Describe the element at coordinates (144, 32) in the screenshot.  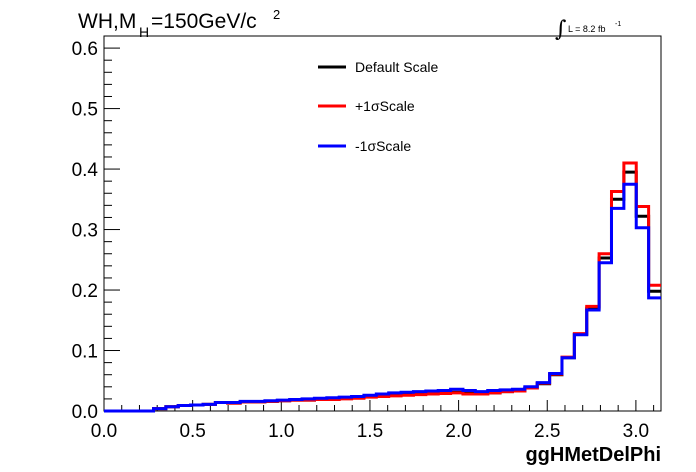
I see `title-subscript: H` at that location.